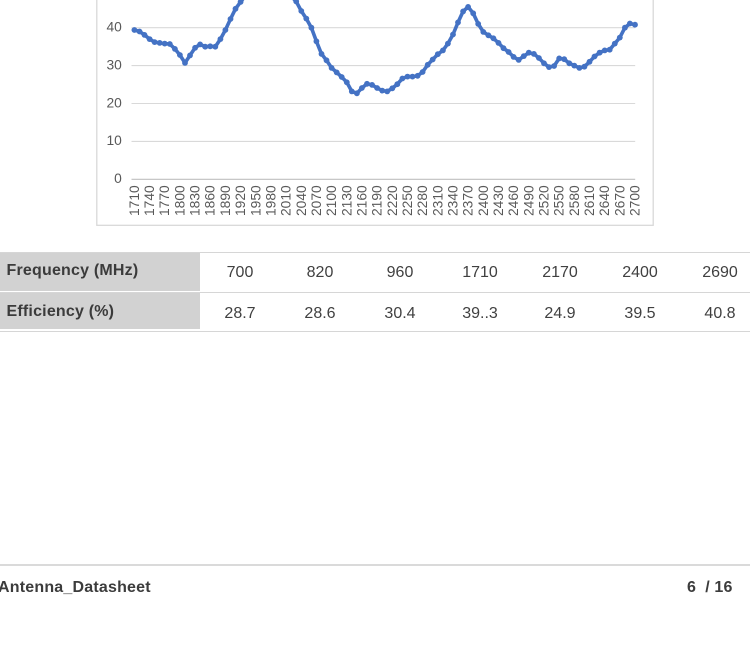 The height and width of the screenshot is (650, 750). I want to click on svg-text: 1830, so click(195, 200).